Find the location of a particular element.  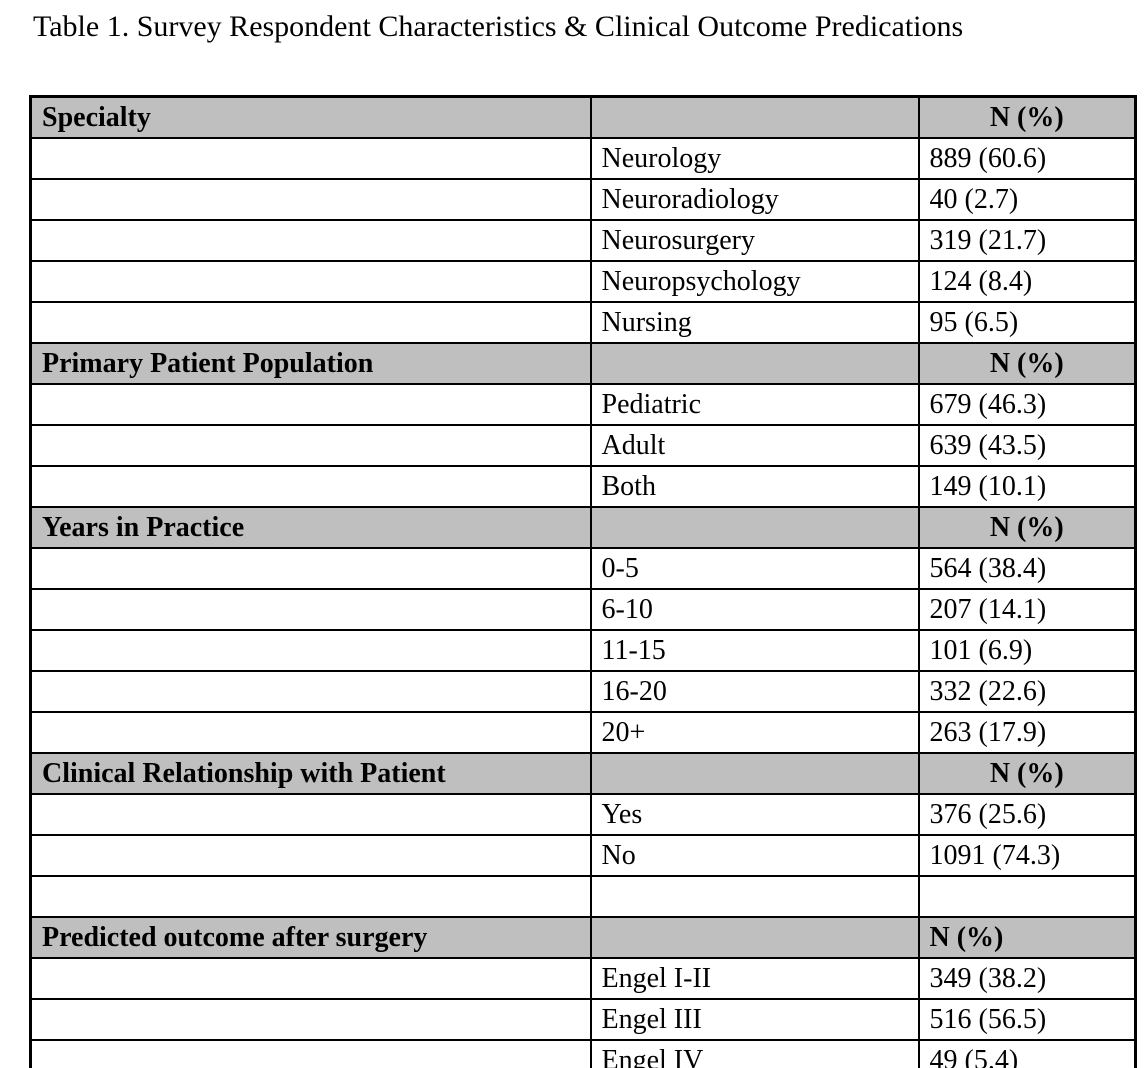

row-value-cell: 101 (6.9) is located at coordinates (1027, 650).